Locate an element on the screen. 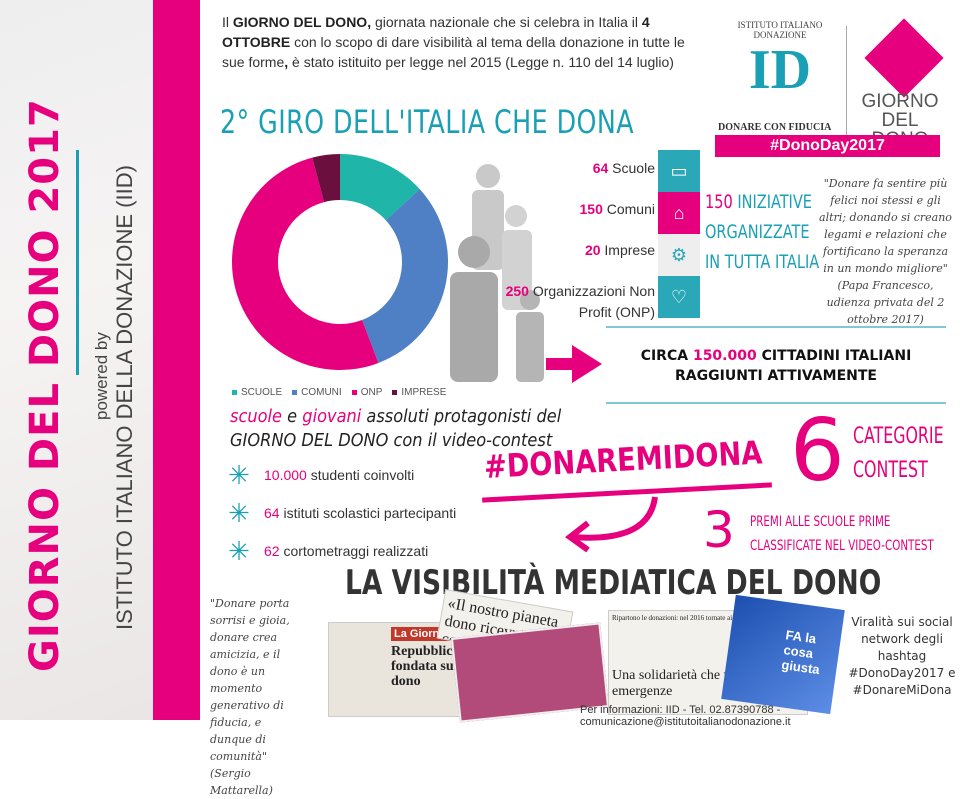  donut-chart is located at coordinates (340, 262).